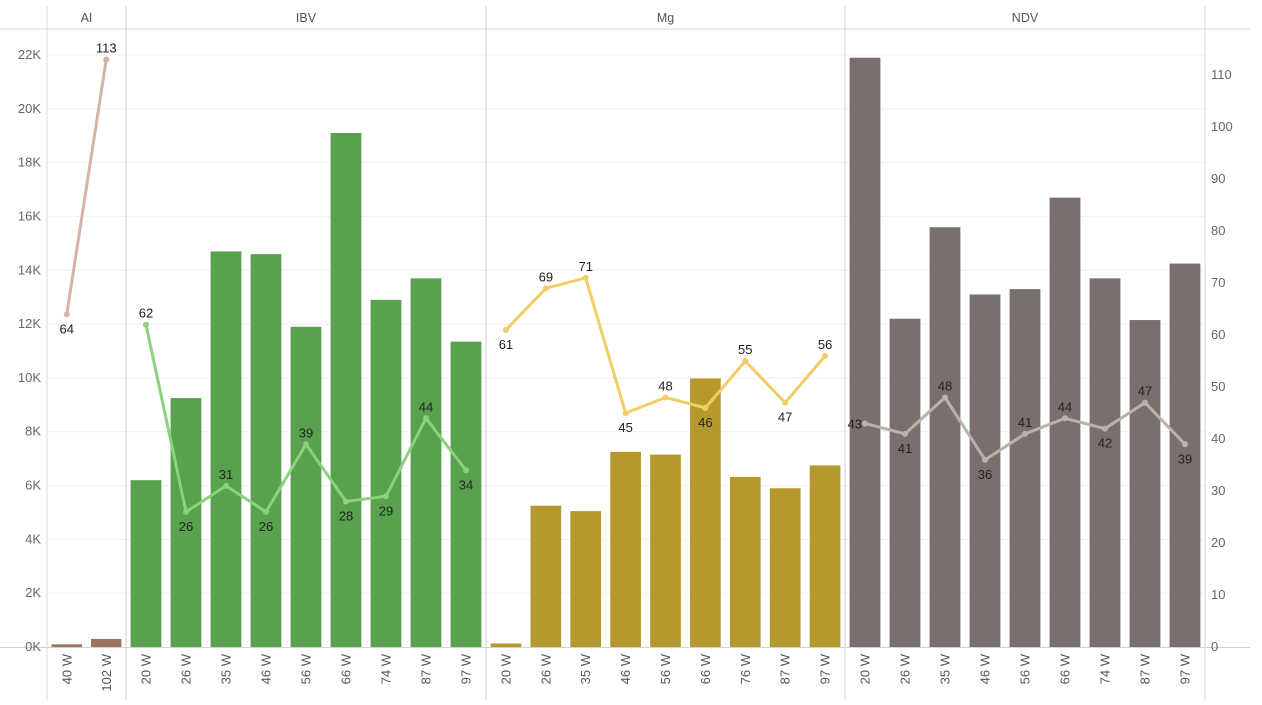  What do you see at coordinates (386, 510) in the screenshot?
I see `data-label: 29` at bounding box center [386, 510].